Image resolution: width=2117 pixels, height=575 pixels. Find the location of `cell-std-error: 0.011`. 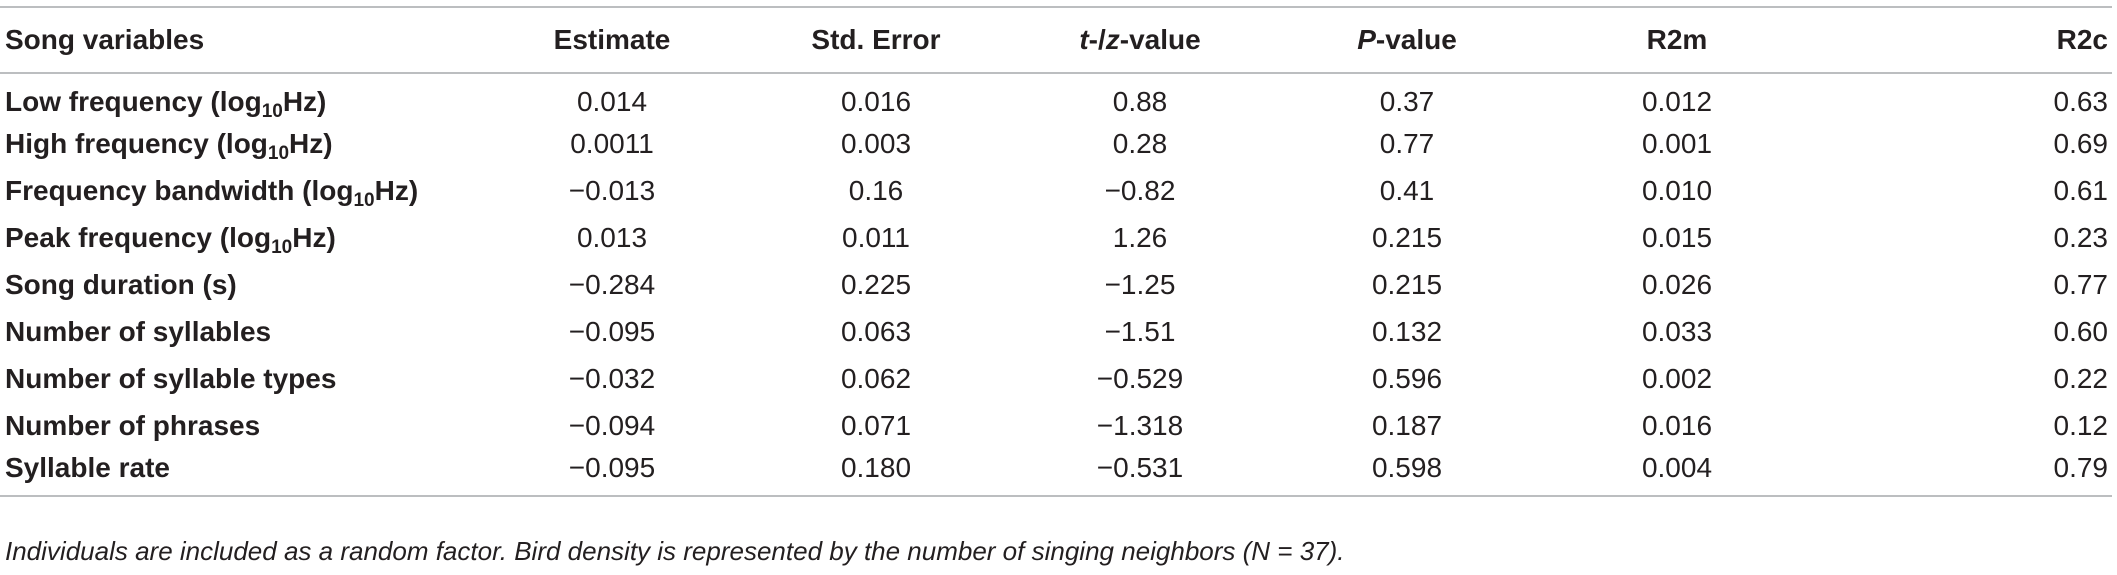

cell-std-error: 0.011 is located at coordinates (876, 237).